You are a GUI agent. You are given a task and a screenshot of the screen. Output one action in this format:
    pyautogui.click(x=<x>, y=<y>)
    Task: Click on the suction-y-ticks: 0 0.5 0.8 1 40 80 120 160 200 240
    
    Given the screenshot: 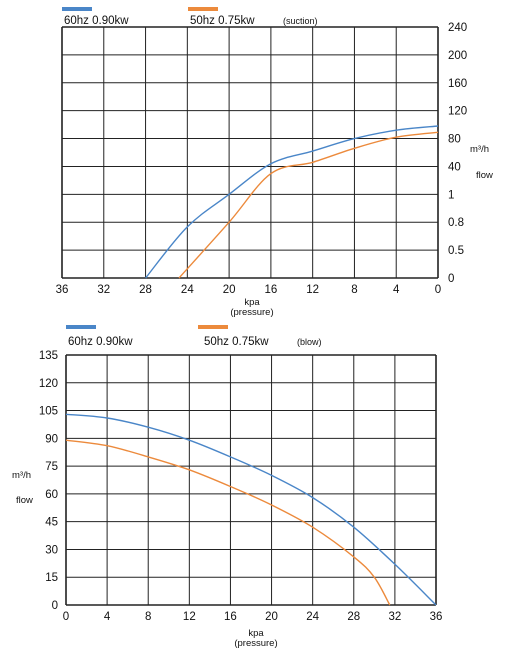 What is the action you would take?
    pyautogui.click(x=457, y=153)
    